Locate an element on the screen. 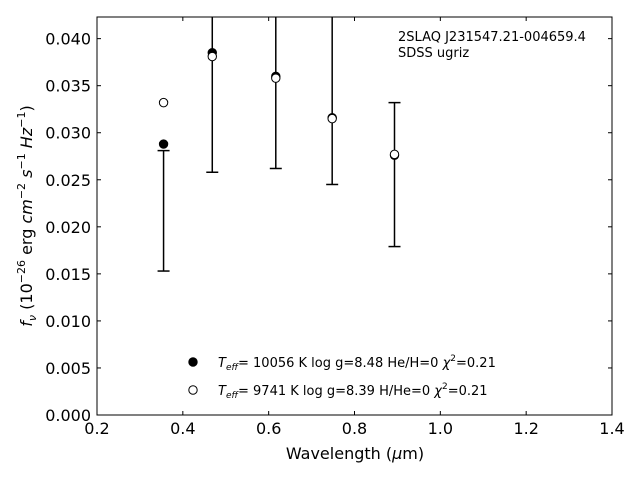  legend-entry: Teff= 9741 K log g=8.39 H/He=0 χ2=0.21 is located at coordinates (353, 391).